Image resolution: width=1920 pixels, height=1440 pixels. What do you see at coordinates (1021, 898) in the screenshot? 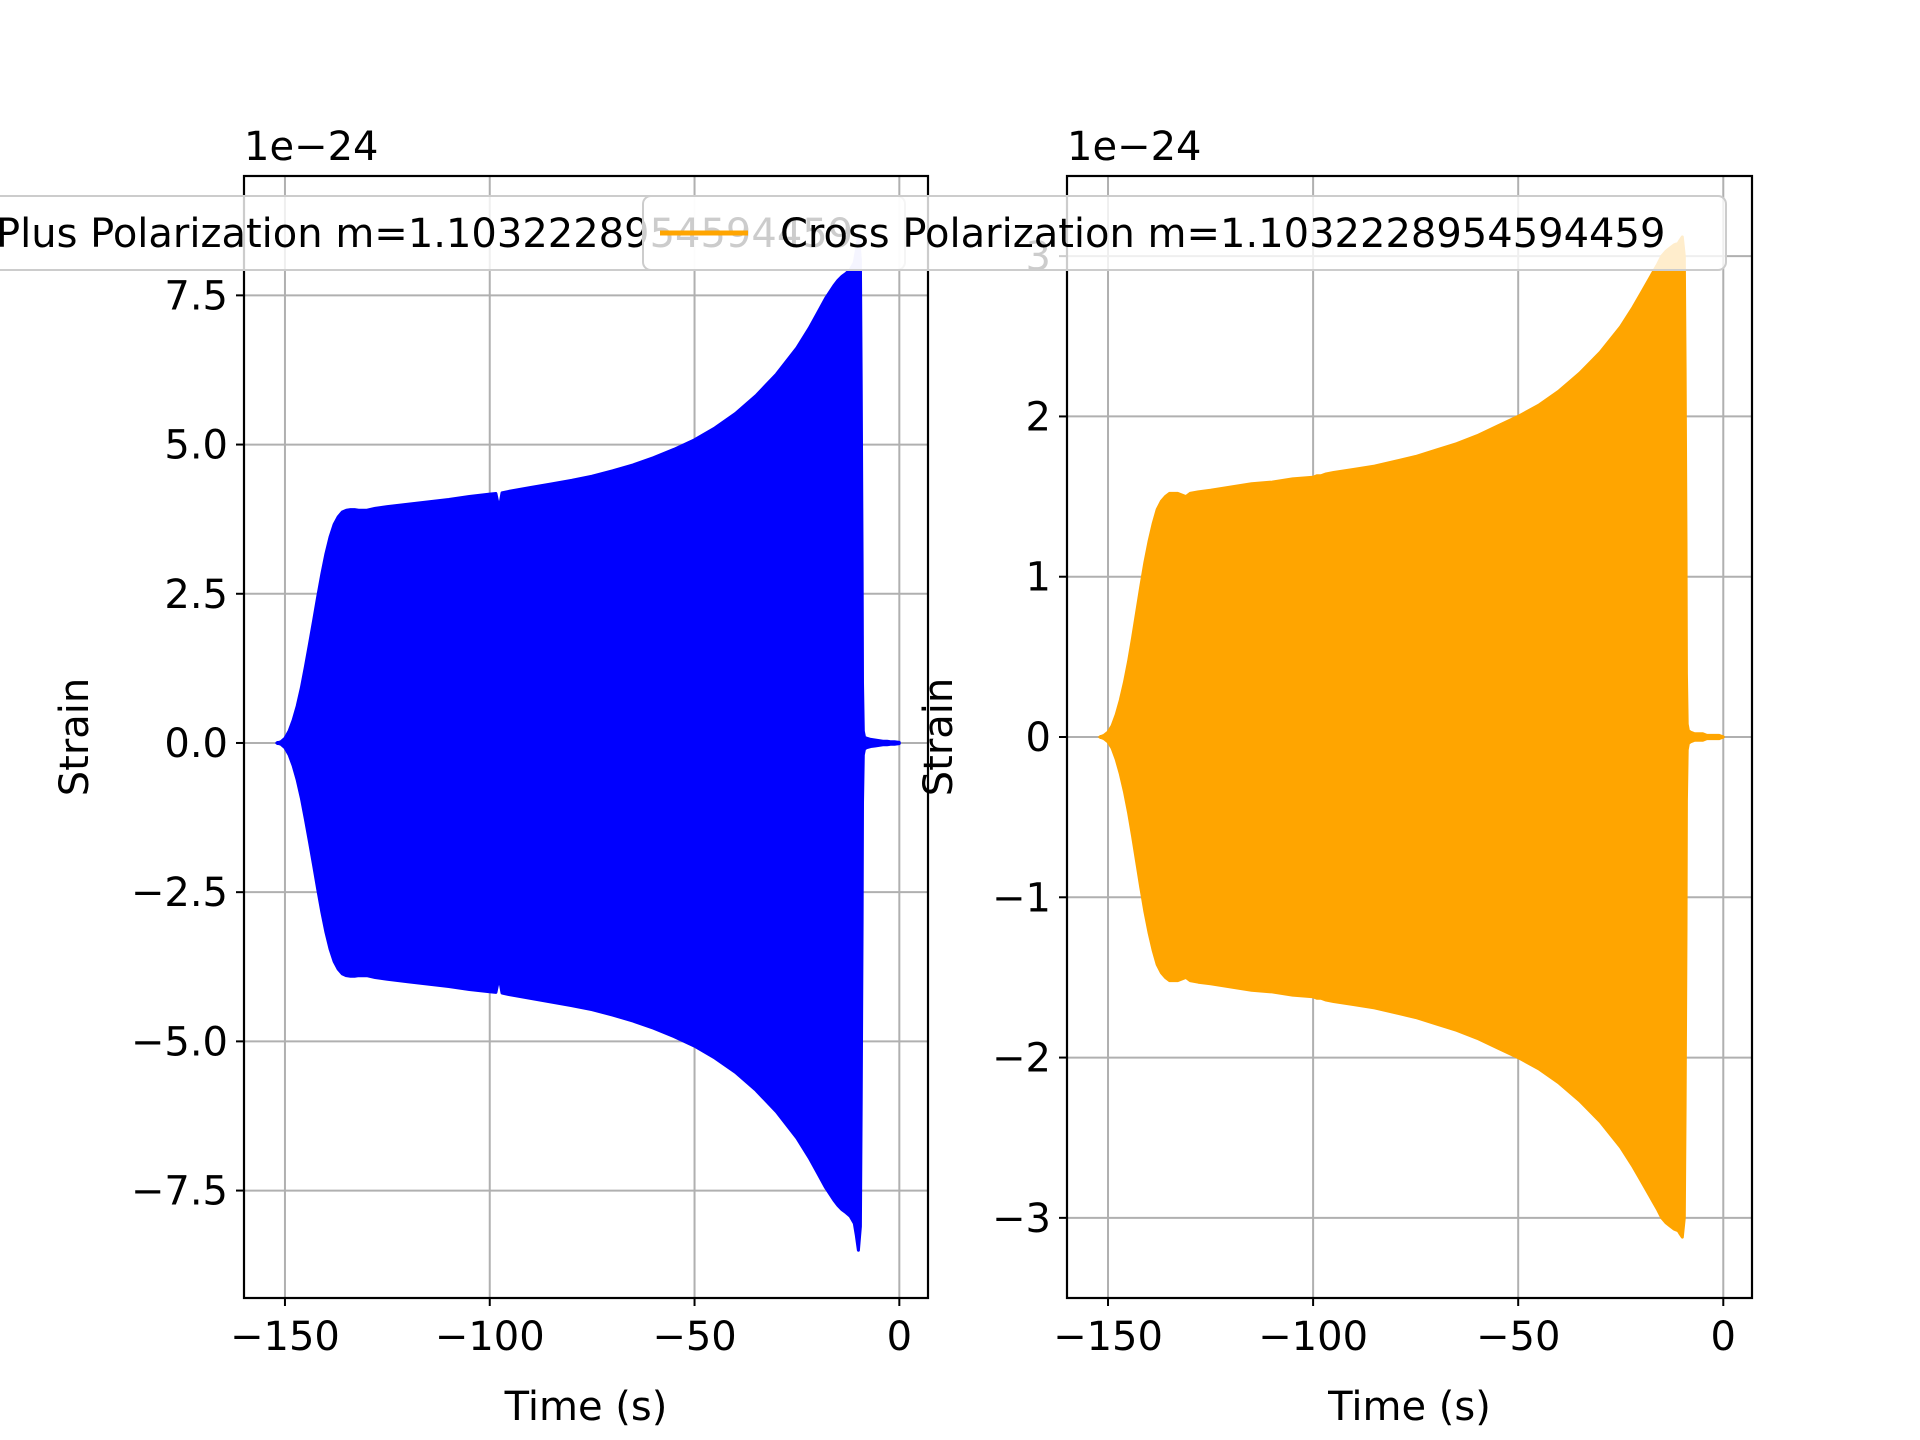
I see `y-tick-label: −1` at bounding box center [1021, 898].